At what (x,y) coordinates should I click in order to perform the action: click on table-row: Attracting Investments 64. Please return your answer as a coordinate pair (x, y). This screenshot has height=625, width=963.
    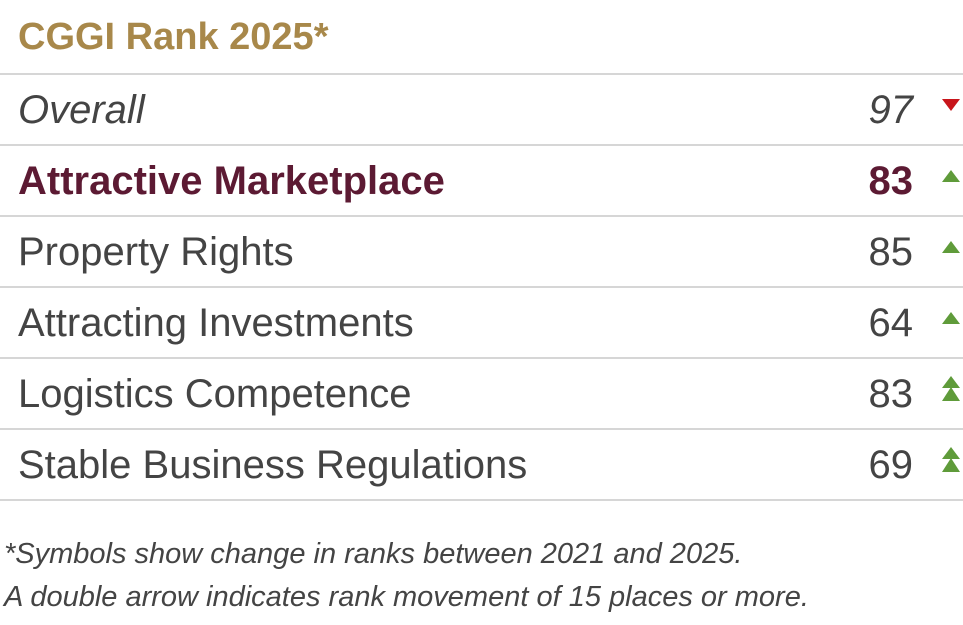
    Looking at the image, I should click on (481, 321).